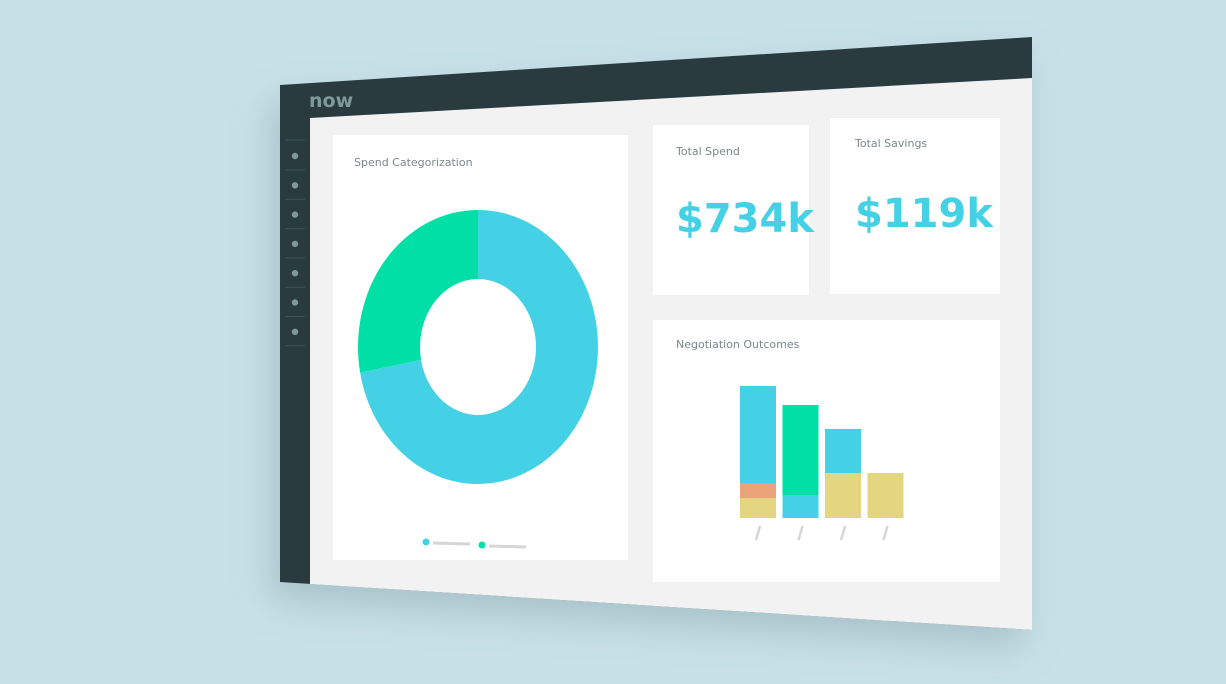 This screenshot has height=684, width=1226. What do you see at coordinates (924, 214) in the screenshot?
I see `kpi-value: $119k` at bounding box center [924, 214].